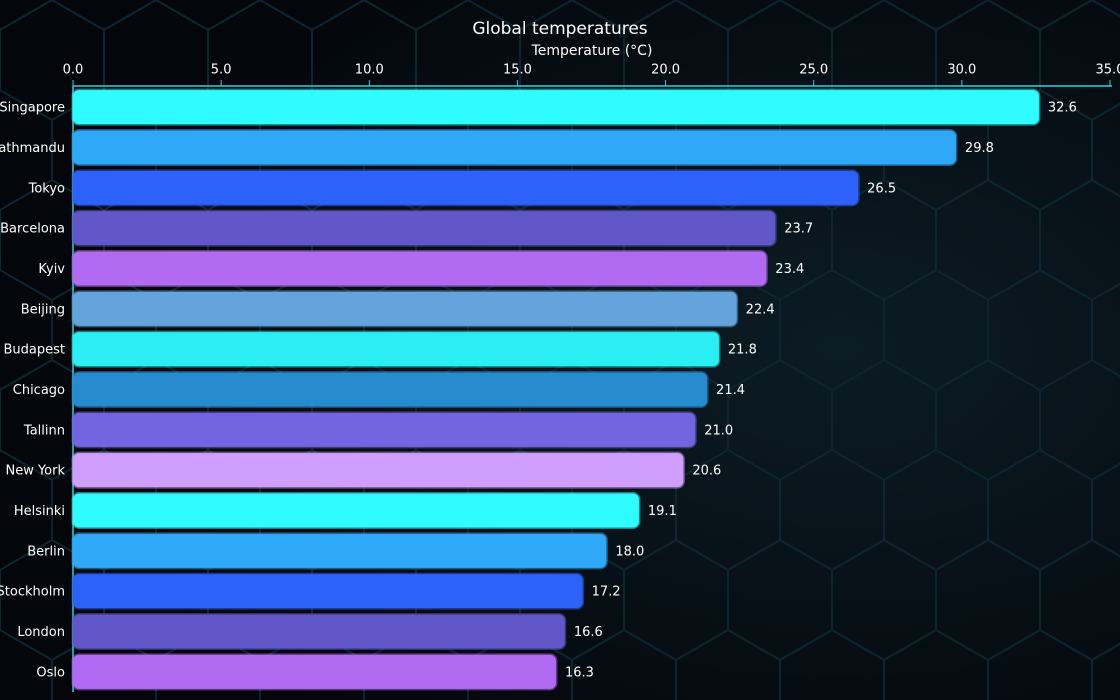  I want to click on x-tick-label: 5.0, so click(221, 70).